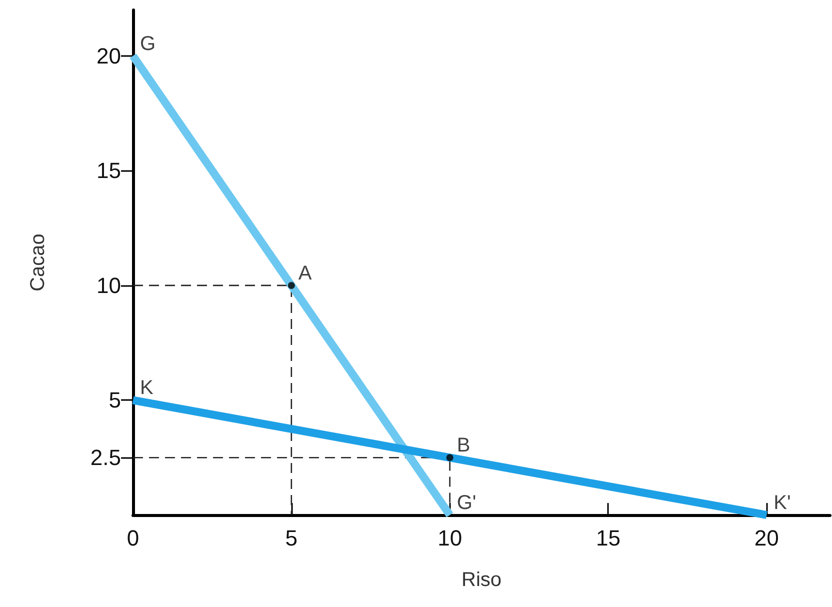 This screenshot has height=607, width=832. Describe the element at coordinates (108, 55) in the screenshot. I see `y-tick-label: 20` at that location.